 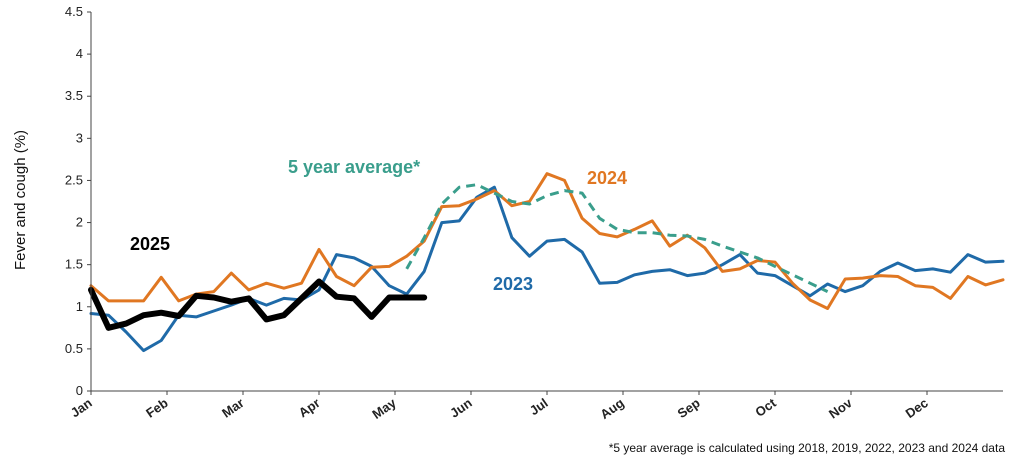 I want to click on series-label-2024: 2024, so click(x=607, y=178).